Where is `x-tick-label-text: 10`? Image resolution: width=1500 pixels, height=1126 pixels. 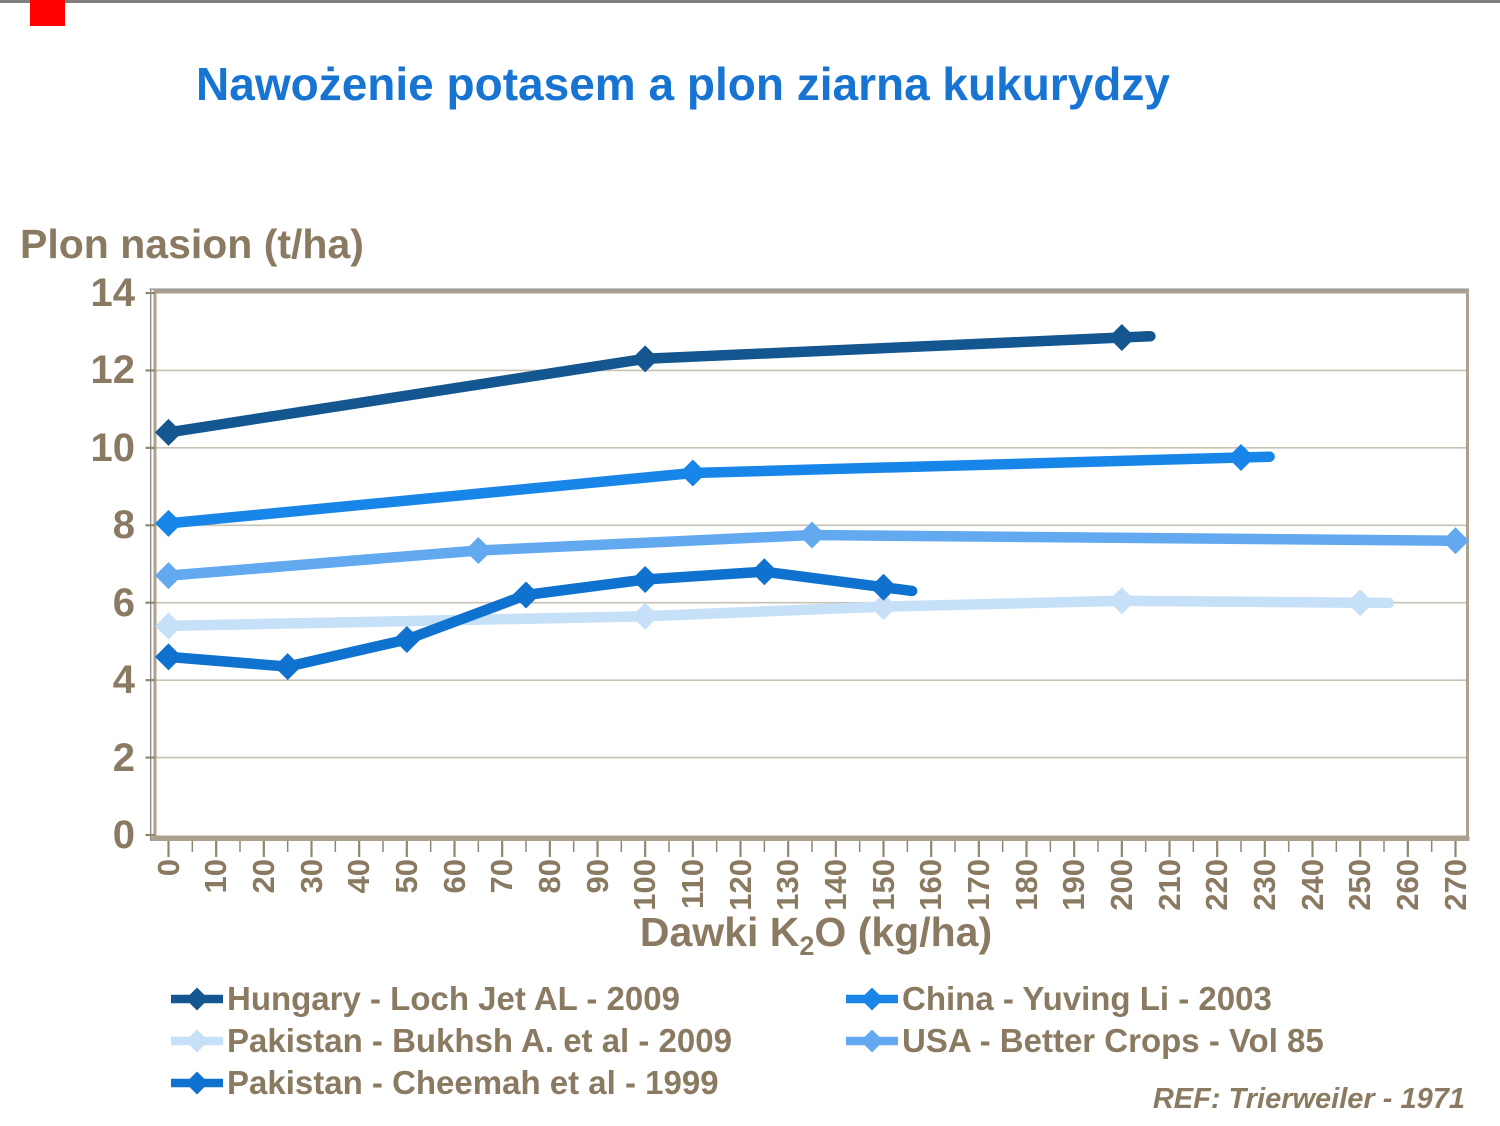
x-tick-label-text: 10 is located at coordinates (216, 876).